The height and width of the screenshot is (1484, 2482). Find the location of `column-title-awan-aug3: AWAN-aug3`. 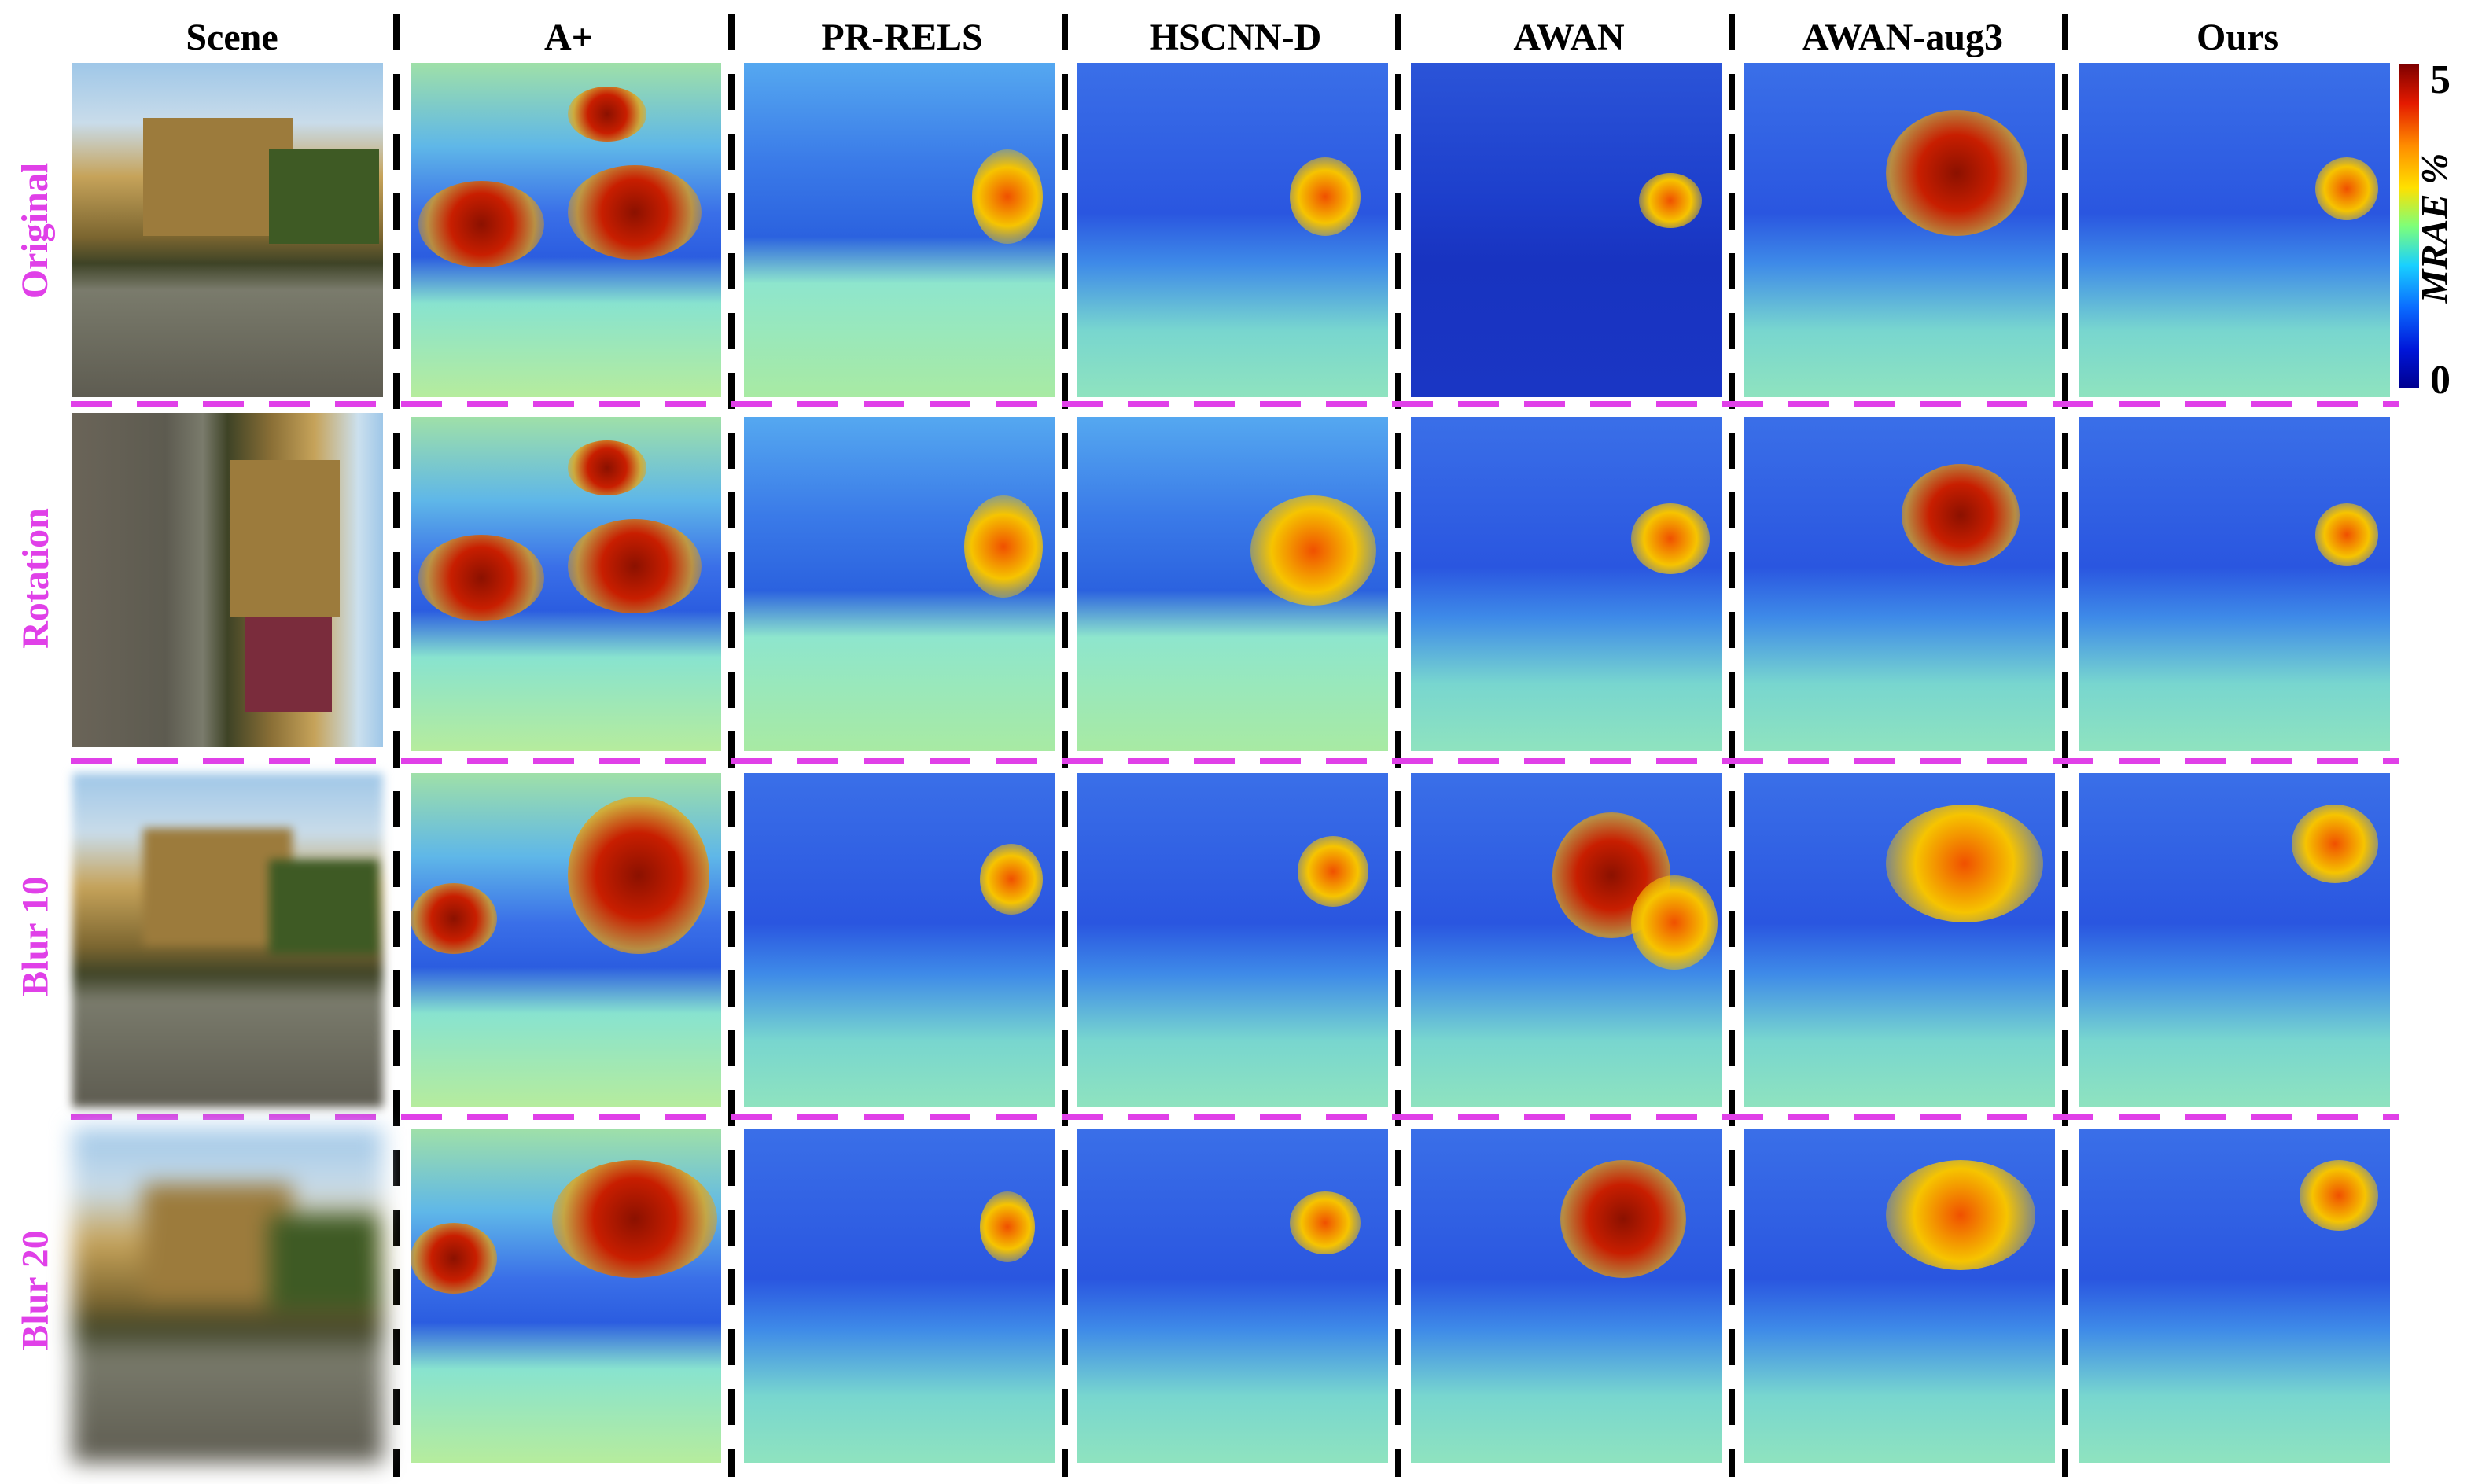

column-title-awan-aug3: AWAN-aug3 is located at coordinates (1903, 37).